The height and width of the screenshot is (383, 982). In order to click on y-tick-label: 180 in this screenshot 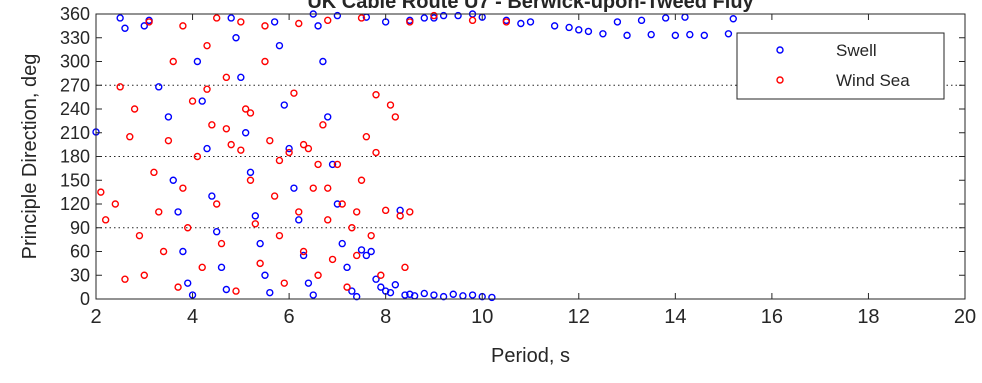, I will do `click(75, 157)`.